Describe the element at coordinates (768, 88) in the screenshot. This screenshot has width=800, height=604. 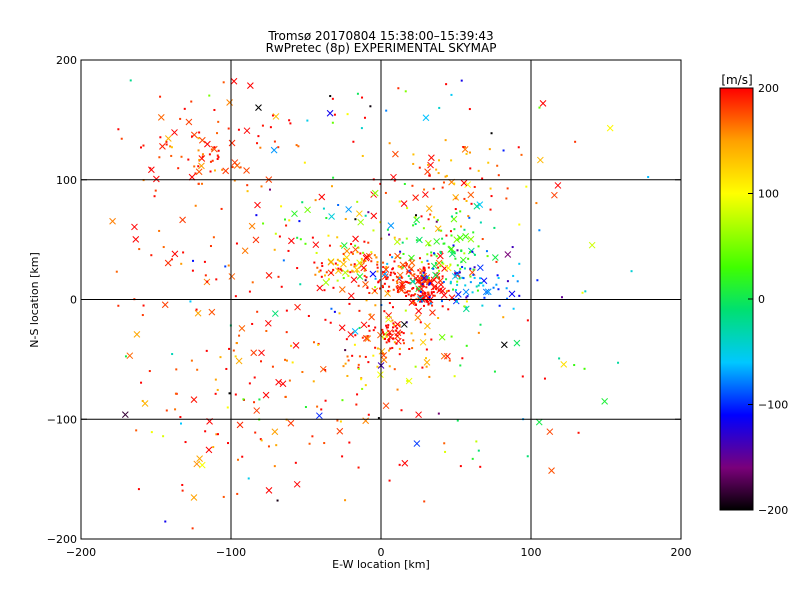
I see `colorbar-tick-label: 200` at that location.